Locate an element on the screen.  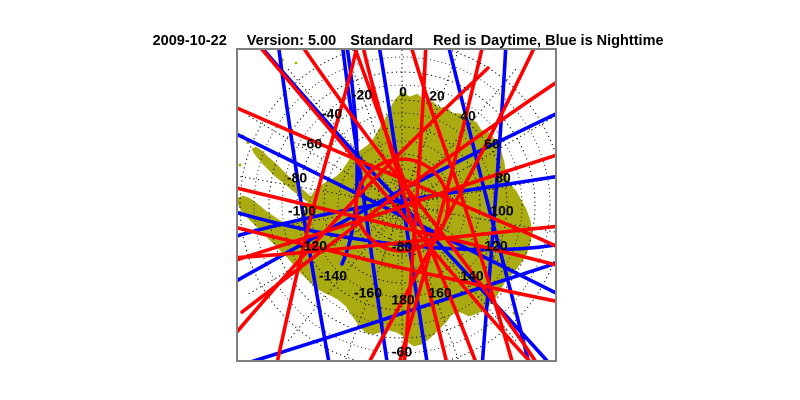
lon-label--120: -120 is located at coordinates (313, 246).